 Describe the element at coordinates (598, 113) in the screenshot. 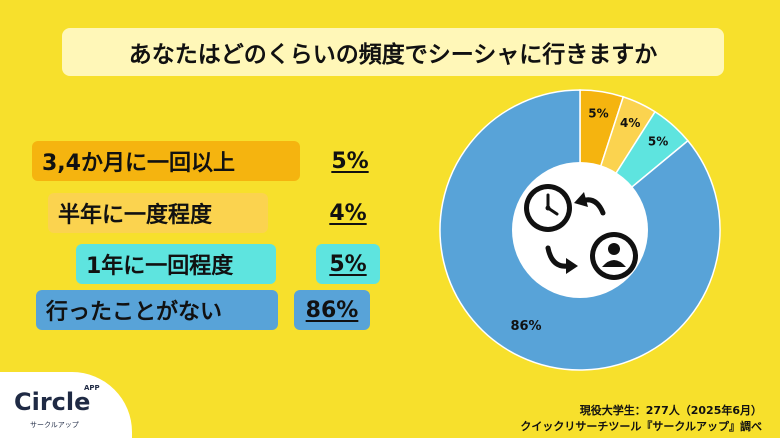

I see `pie-label-1: 5%` at that location.